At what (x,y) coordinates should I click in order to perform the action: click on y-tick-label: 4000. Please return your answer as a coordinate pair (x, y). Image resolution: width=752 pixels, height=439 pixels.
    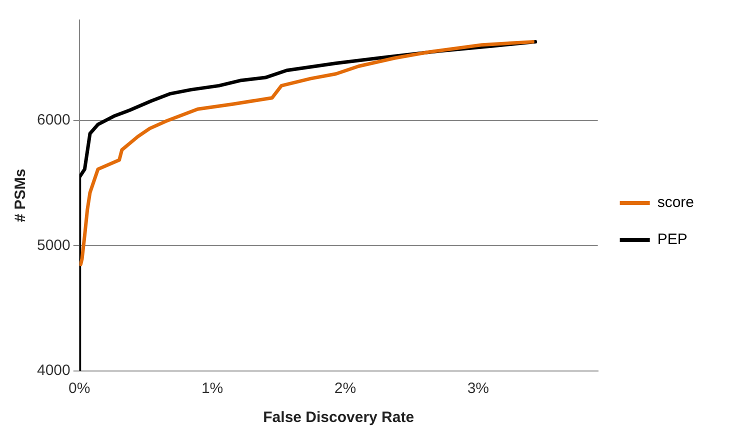
    Looking at the image, I should click on (53, 371).